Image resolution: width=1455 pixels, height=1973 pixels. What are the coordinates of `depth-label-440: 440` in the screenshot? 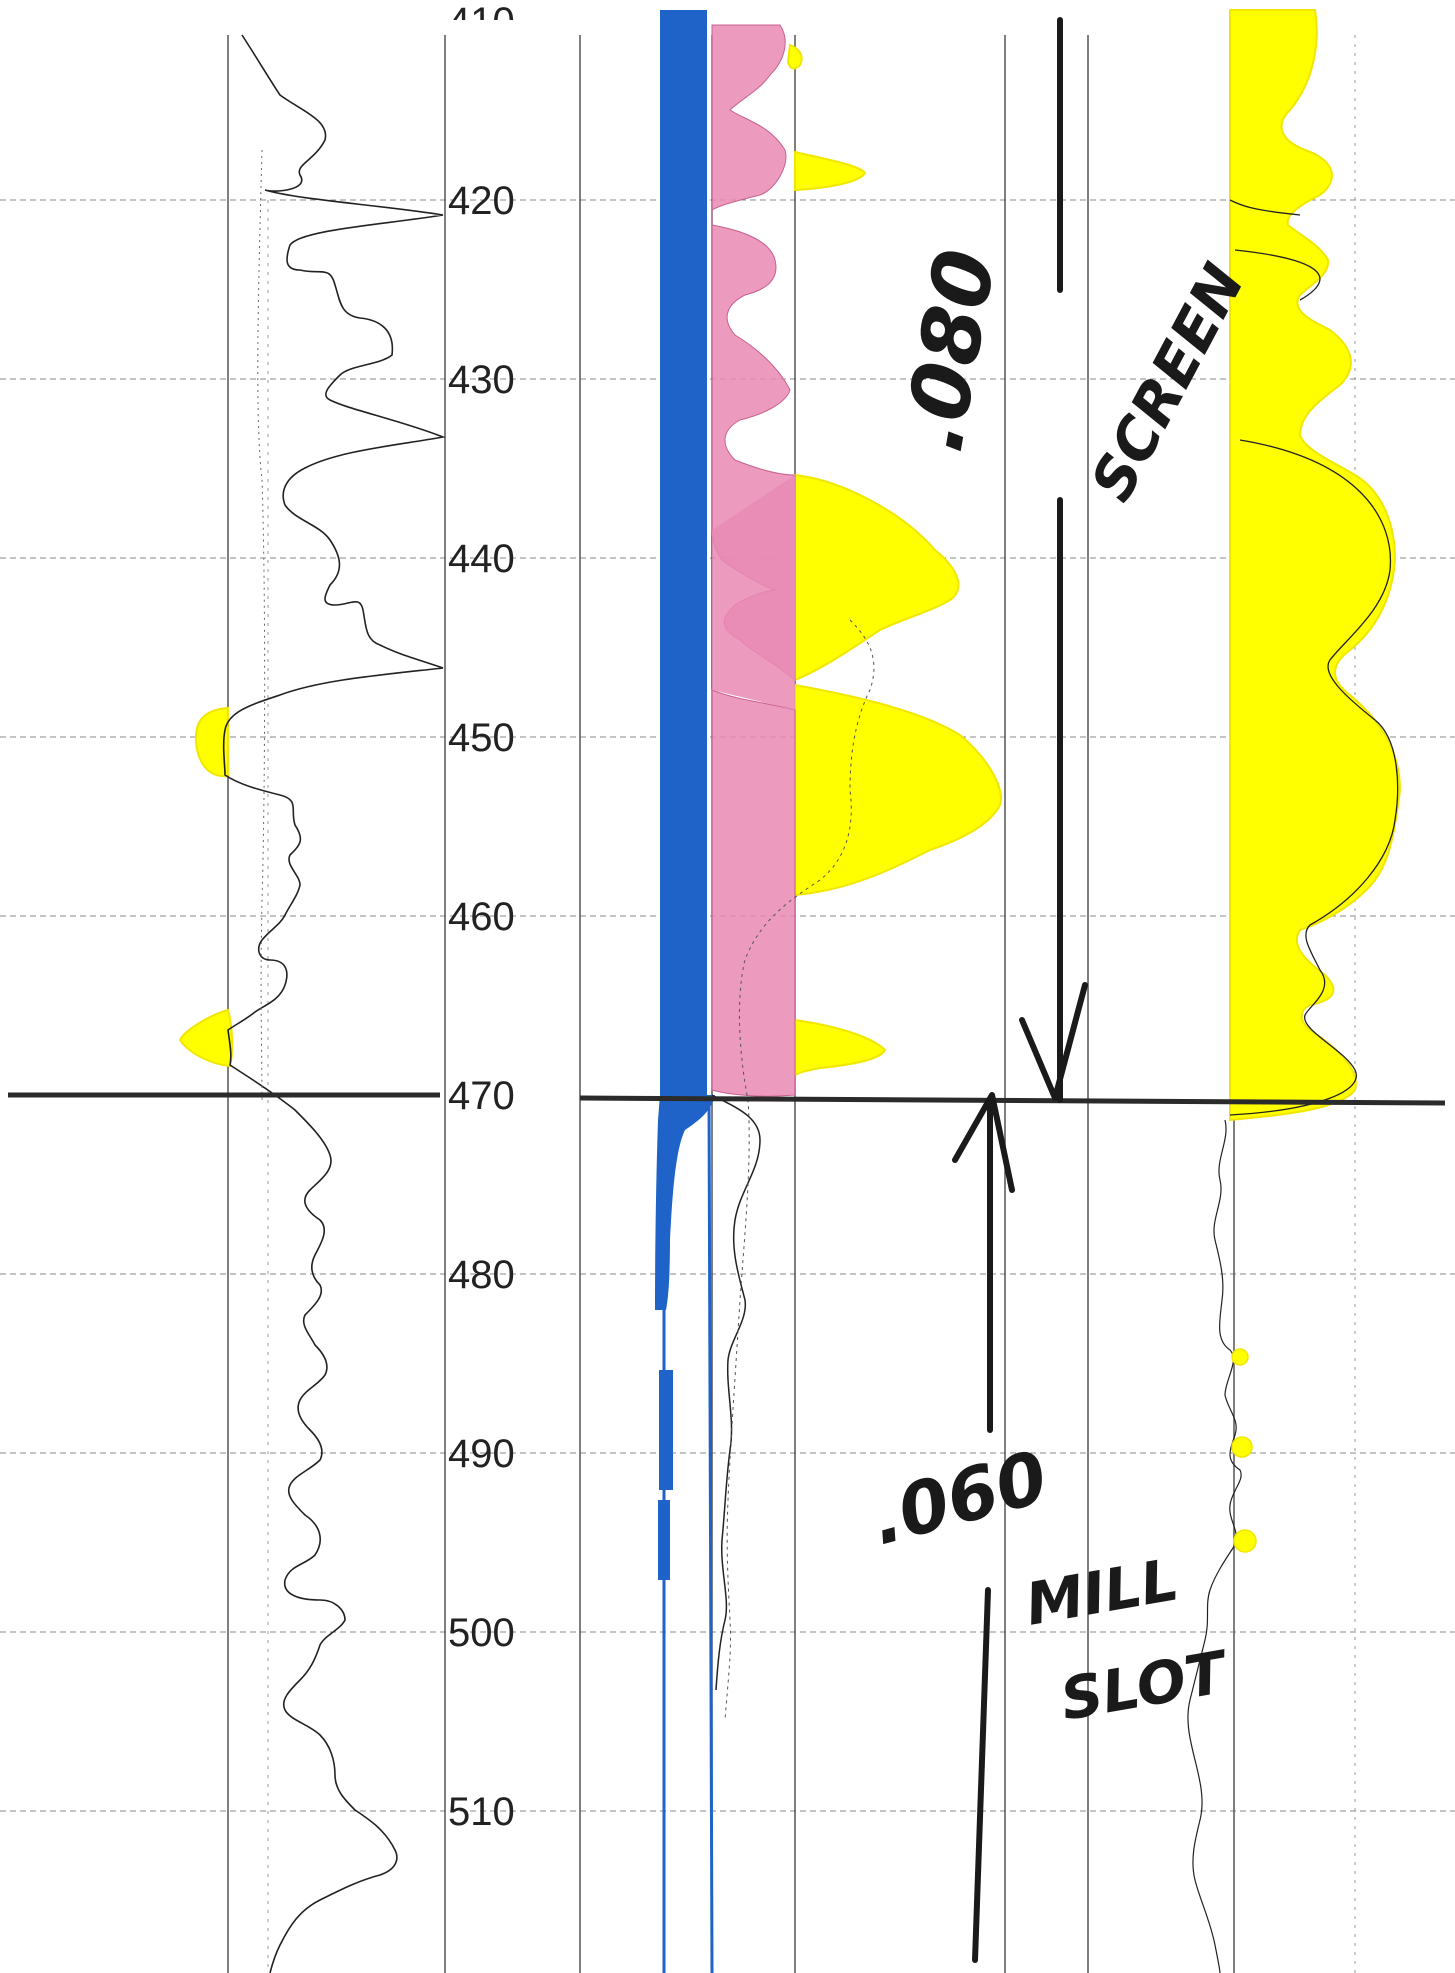 It's located at (481, 559).